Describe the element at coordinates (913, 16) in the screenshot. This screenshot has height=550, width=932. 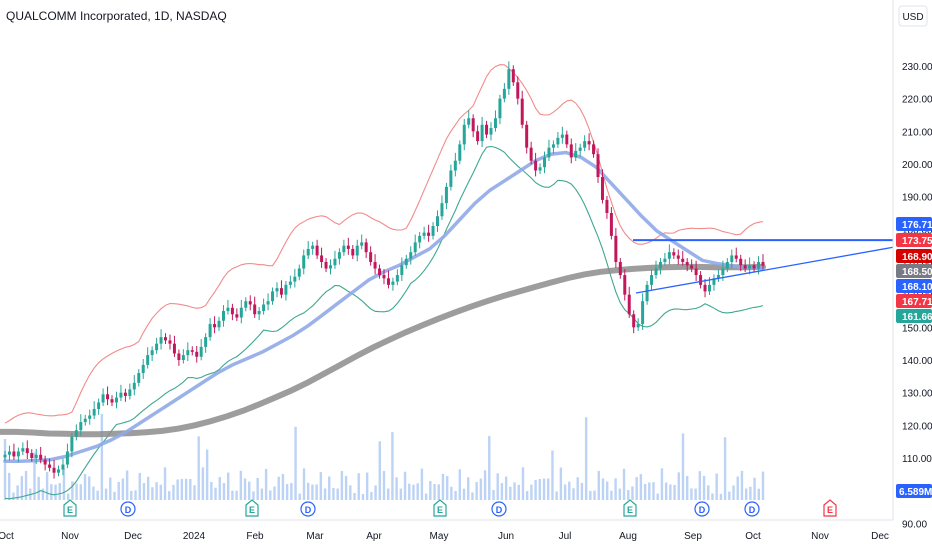
I see `currency-button: USD` at that location.